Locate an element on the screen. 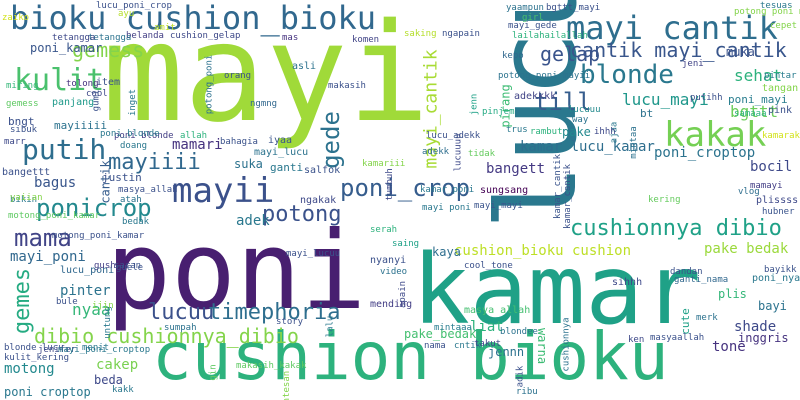 The image size is (800, 400). cloud-word: cantik mayi_cantik is located at coordinates (678, 50).